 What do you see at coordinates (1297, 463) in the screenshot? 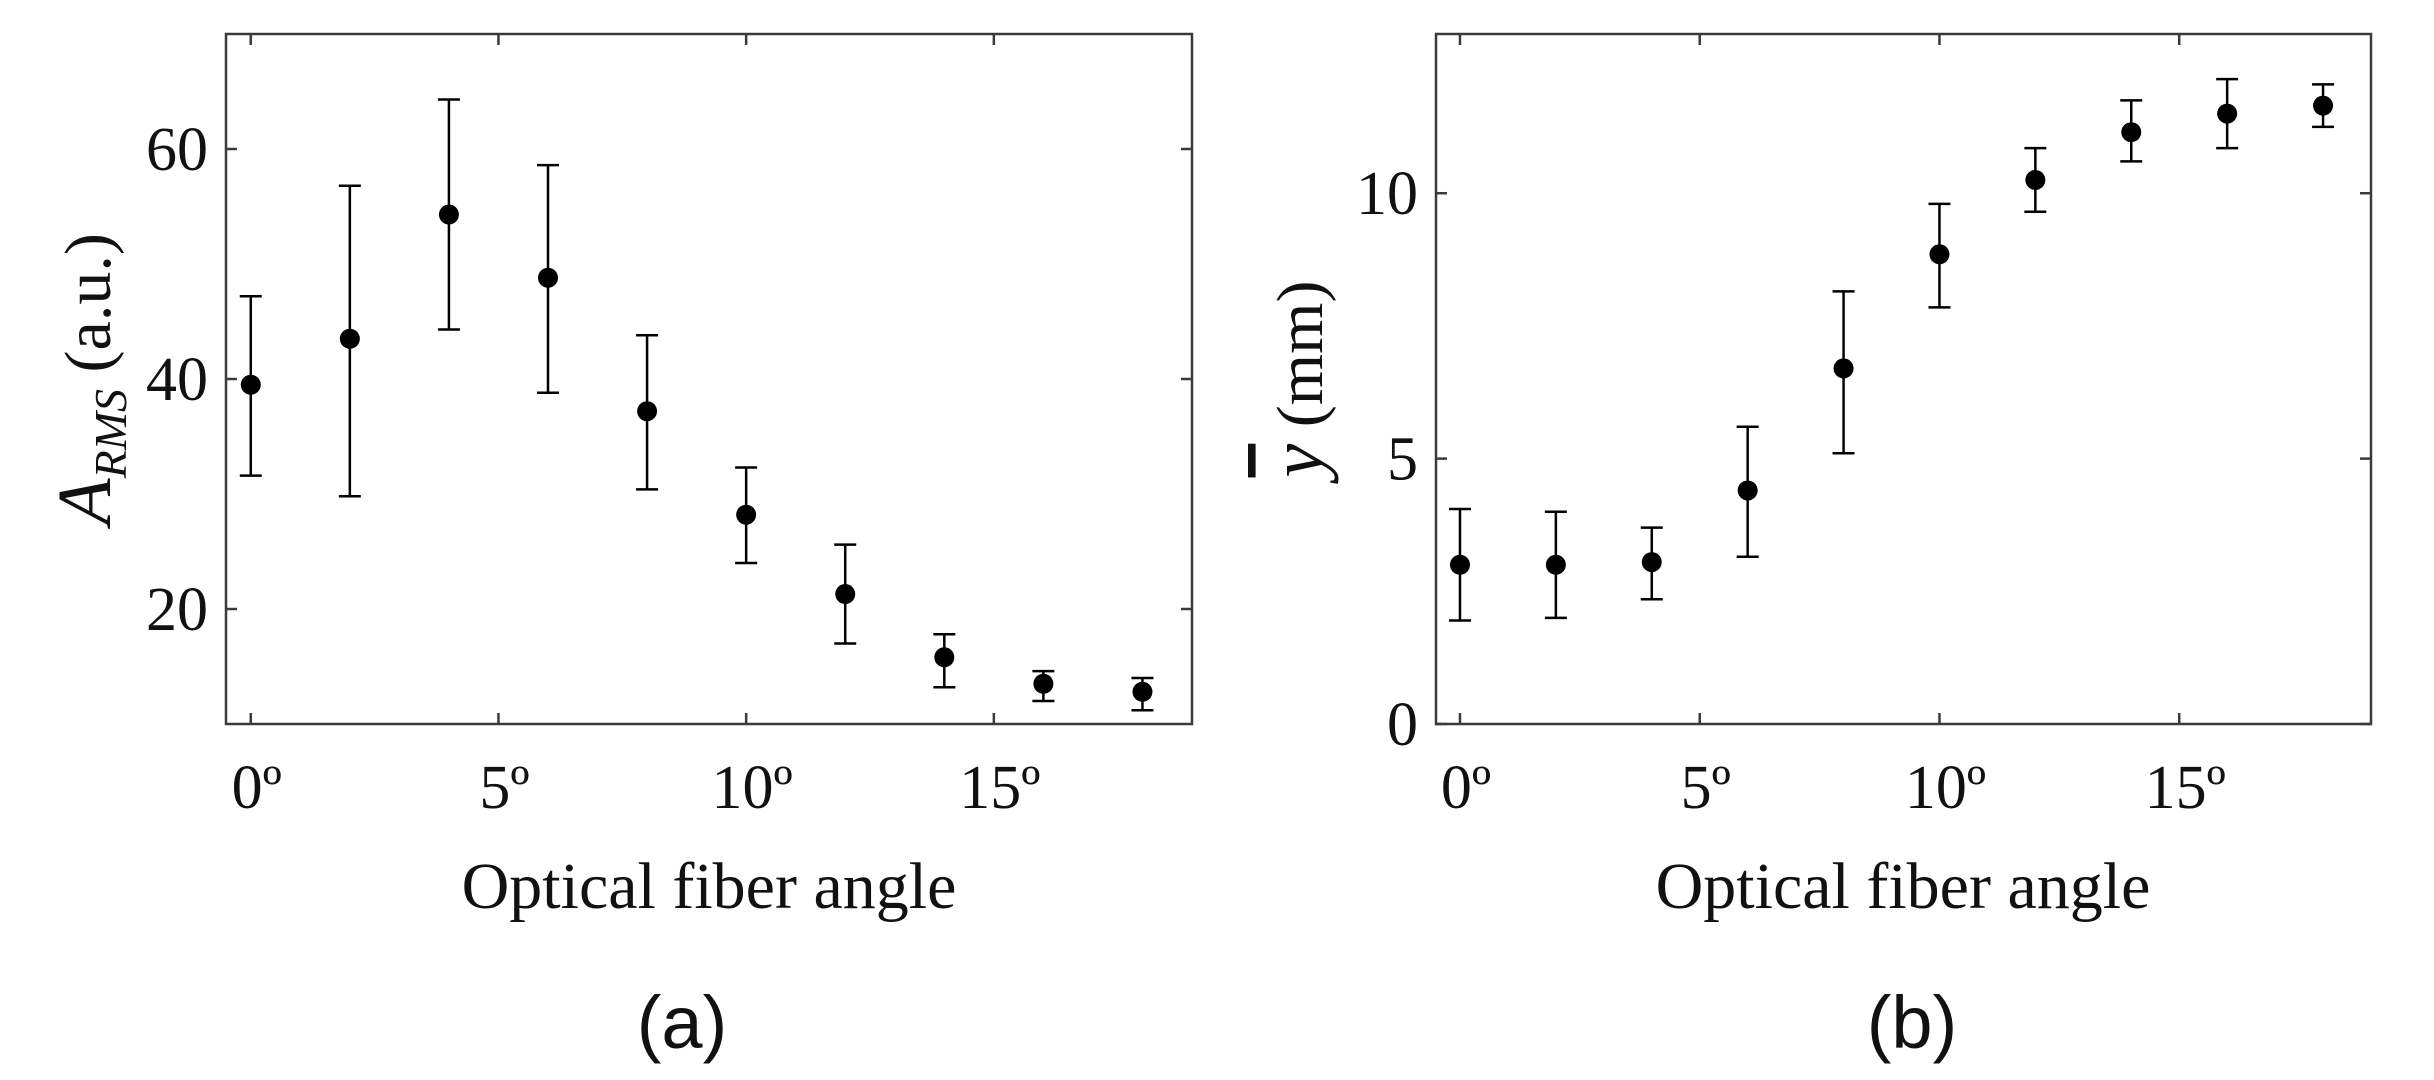
I see `y-axis-symbol-b: y` at bounding box center [1297, 463].